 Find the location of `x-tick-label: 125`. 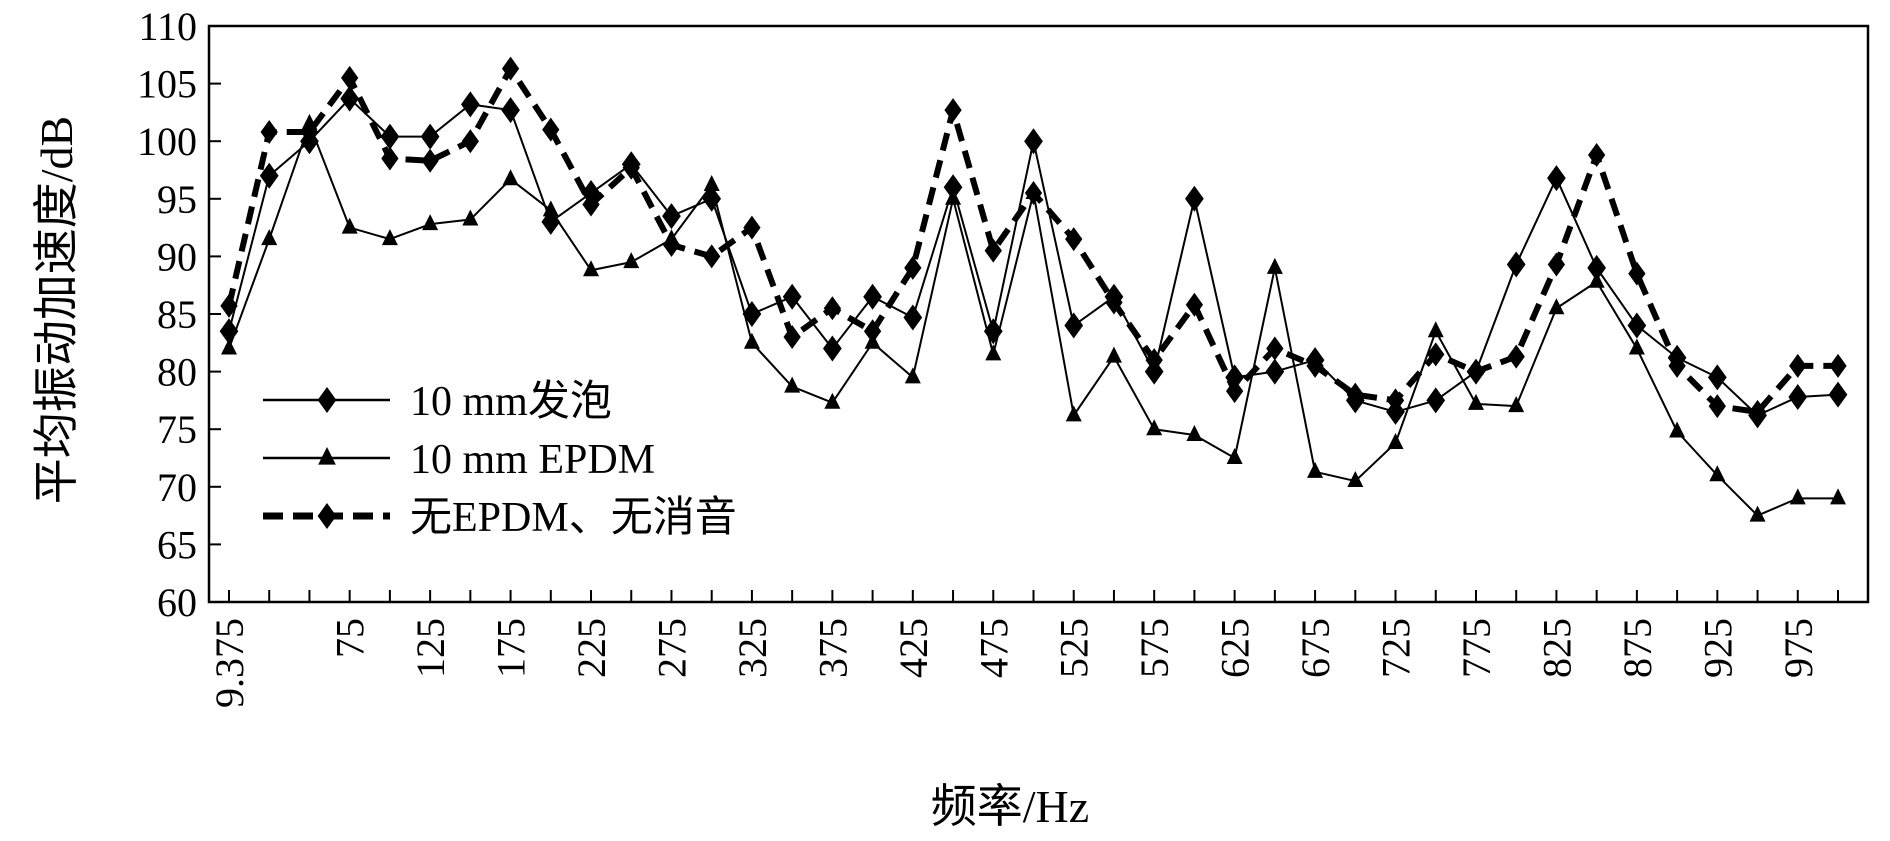

x-tick-label: 125 is located at coordinates (430, 648).